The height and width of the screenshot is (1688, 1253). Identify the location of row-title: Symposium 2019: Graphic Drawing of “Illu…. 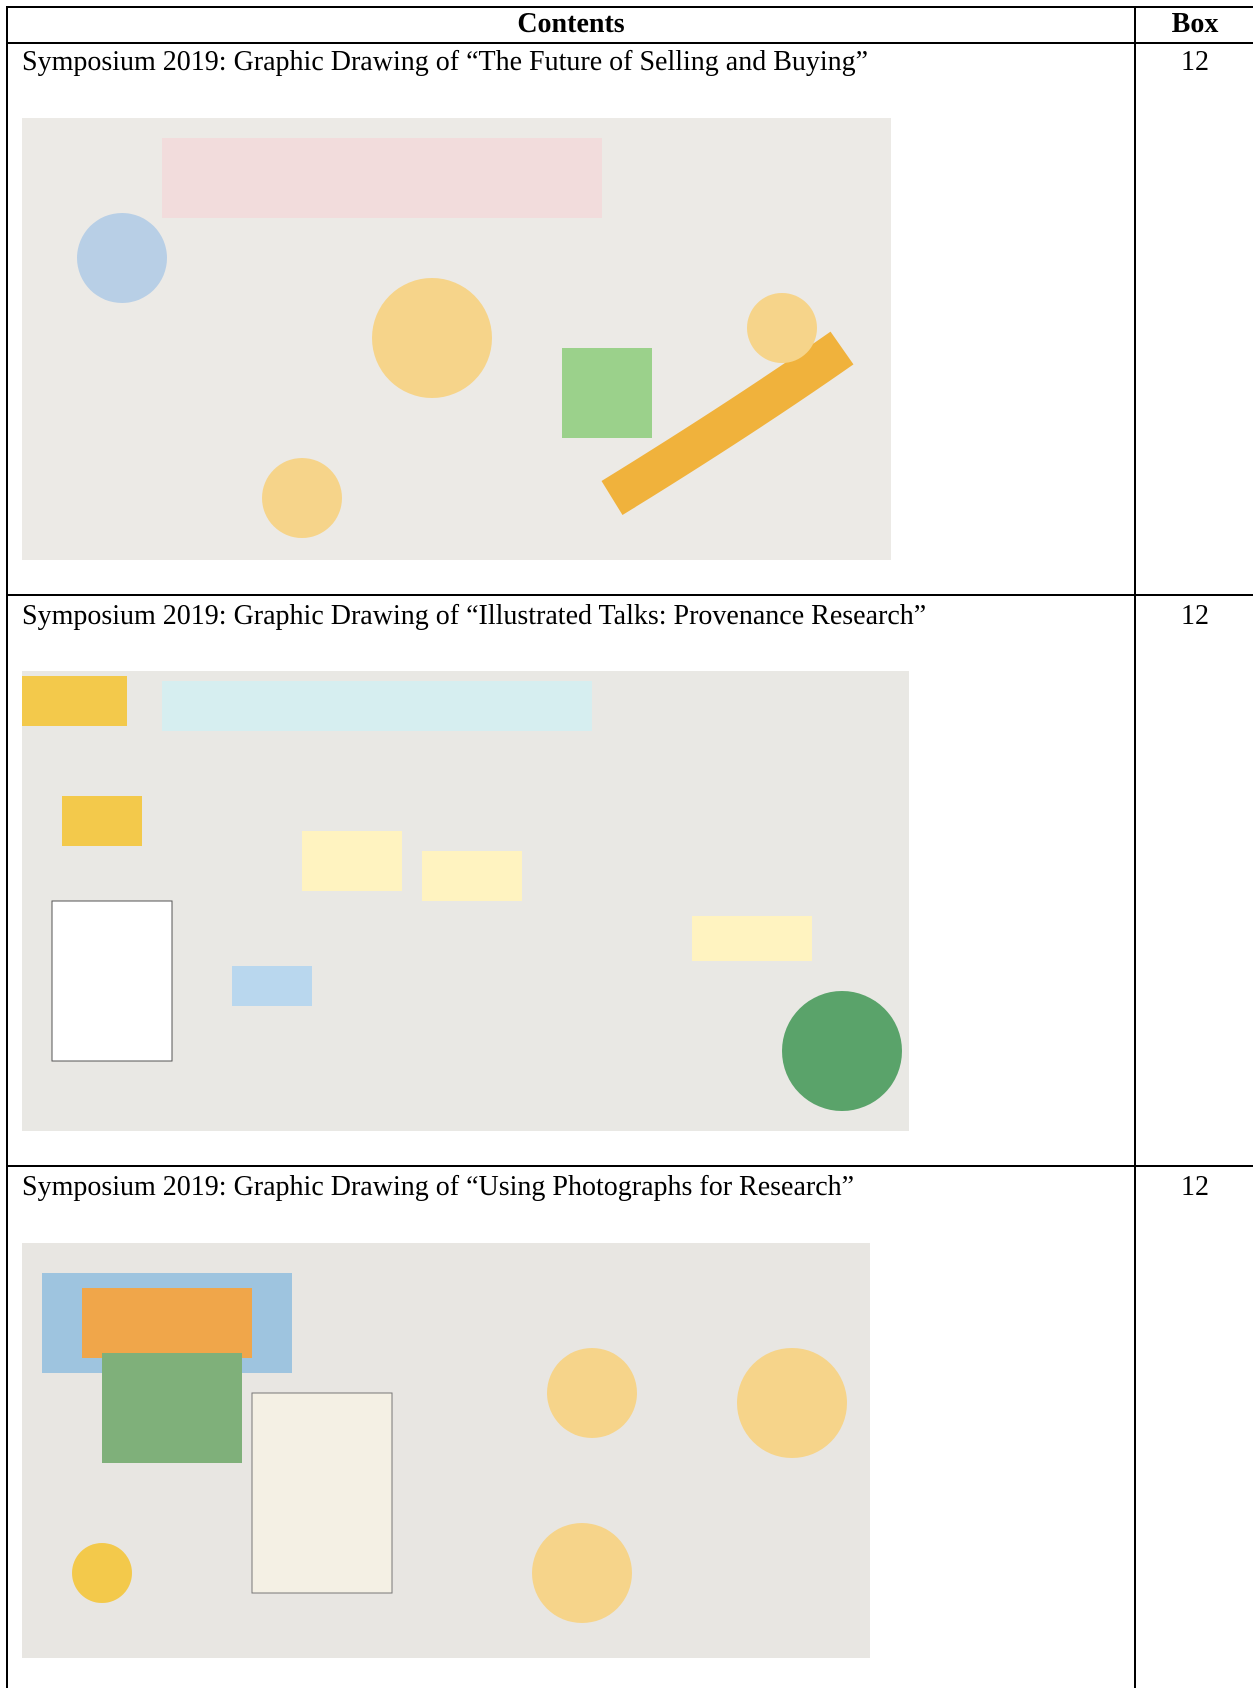
(474, 615).